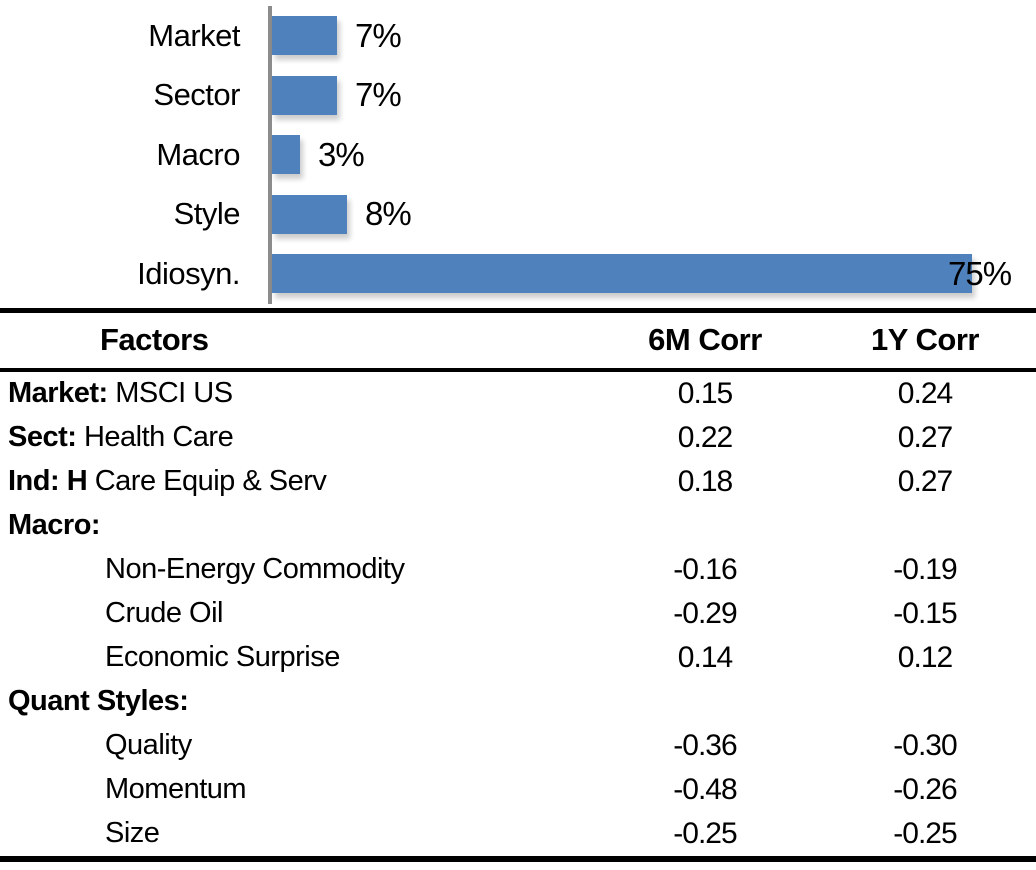 The image size is (1036, 870). Describe the element at coordinates (255, 569) in the screenshot. I see `factor-name: Non-Energy Commodity` at that location.